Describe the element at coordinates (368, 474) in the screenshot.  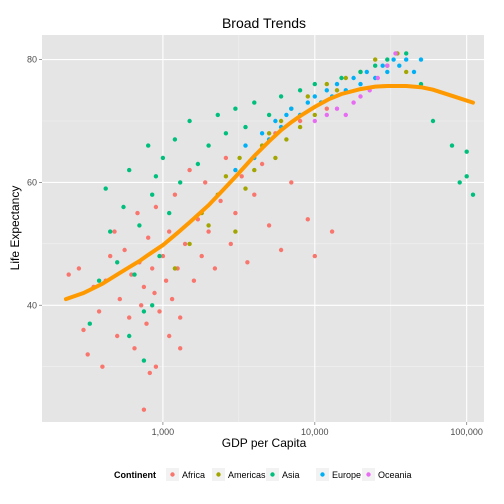
I see `legend-key-oceania` at that location.